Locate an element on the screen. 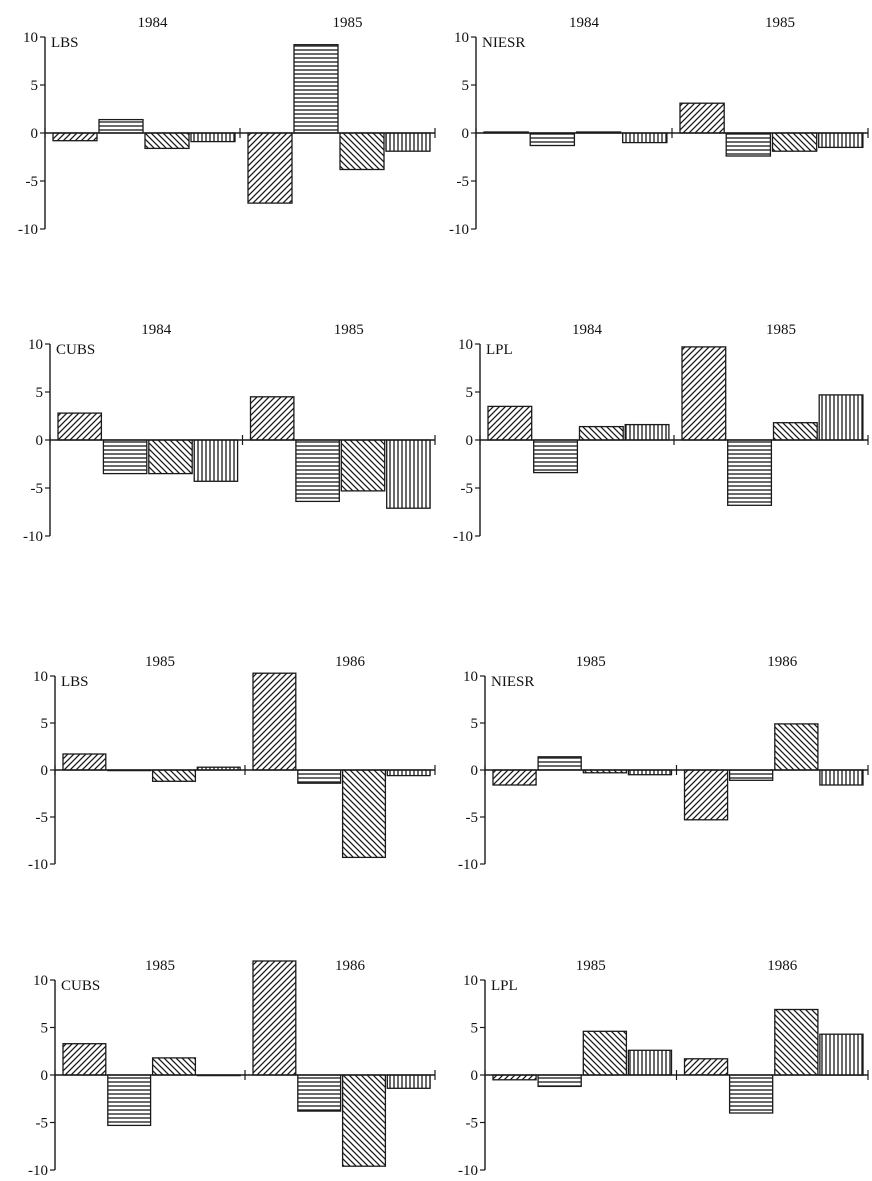  chart-panel: 10 5 0 -5 -10 1984 1985 LPL is located at coordinates (661, 433).